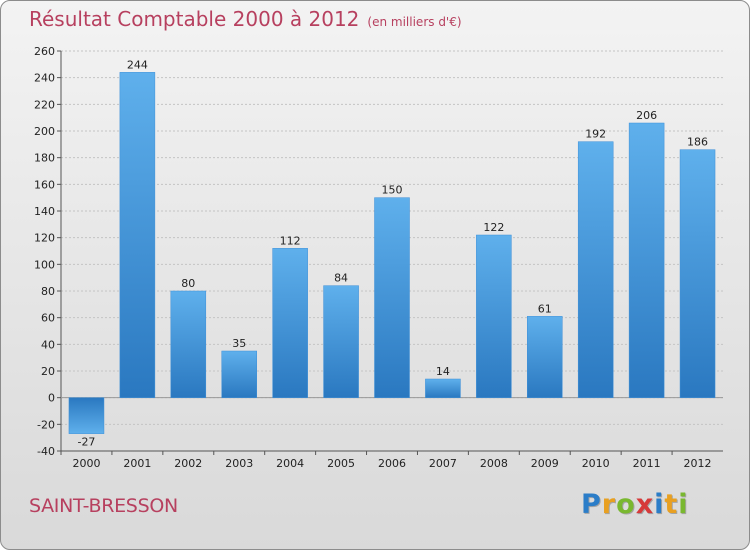 This screenshot has height=550, width=750. What do you see at coordinates (341, 341) in the screenshot?
I see `bar-2005` at bounding box center [341, 341].